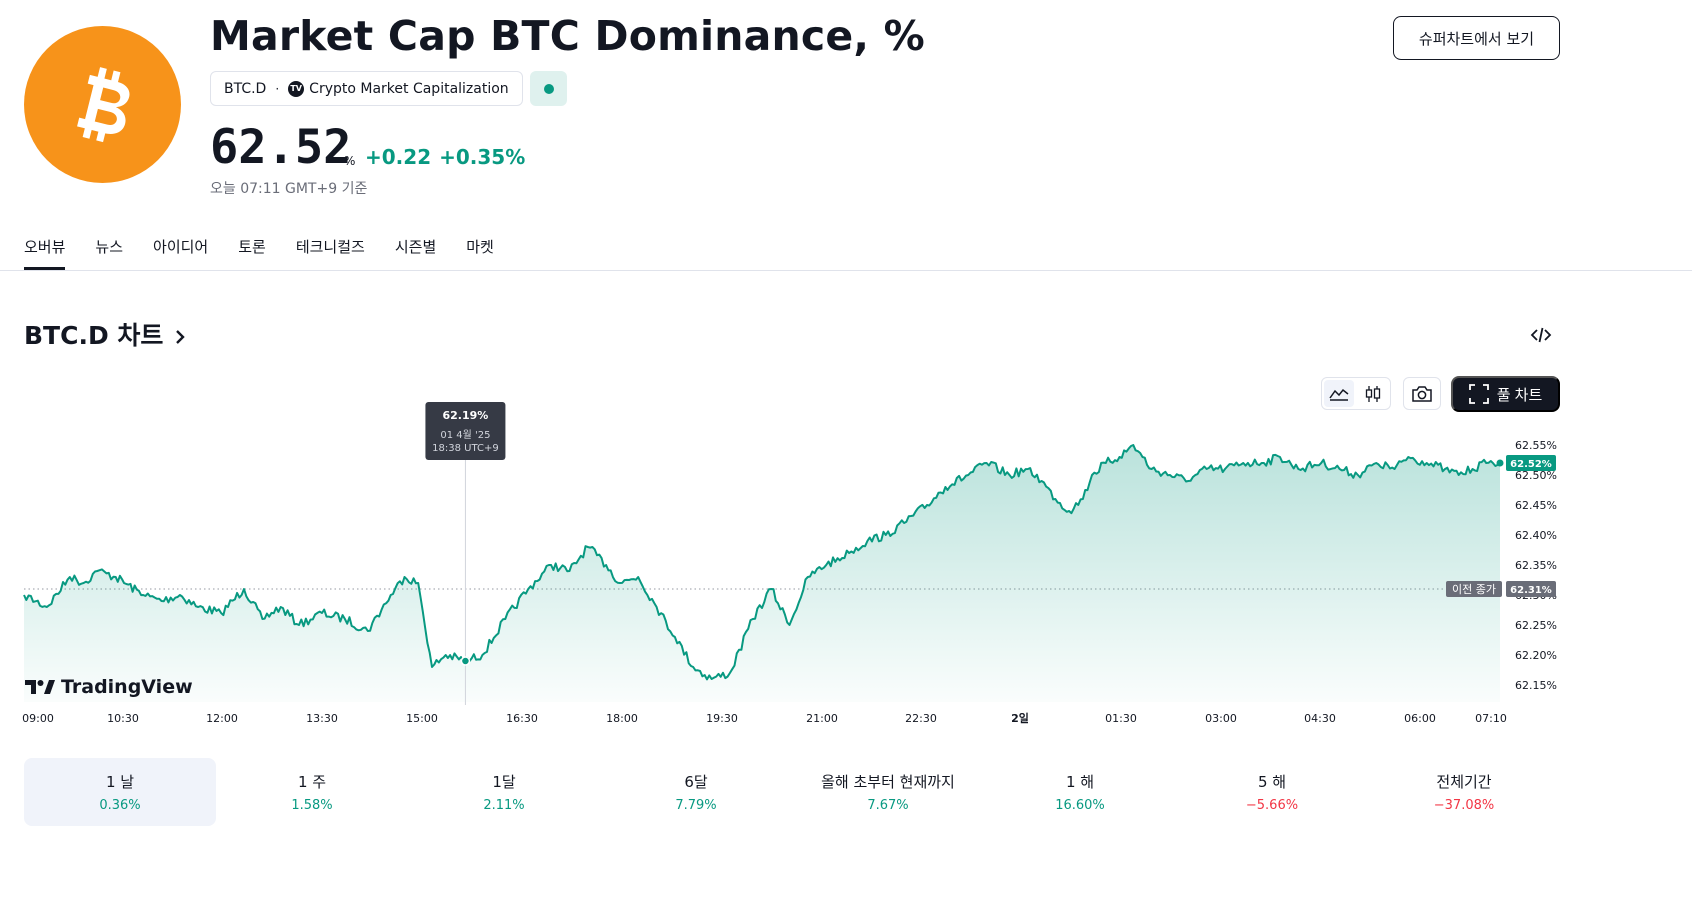  I want to click on chart-tooltip: 62.19% 01 4월 '25 18:38 UTC+9, so click(465, 431).